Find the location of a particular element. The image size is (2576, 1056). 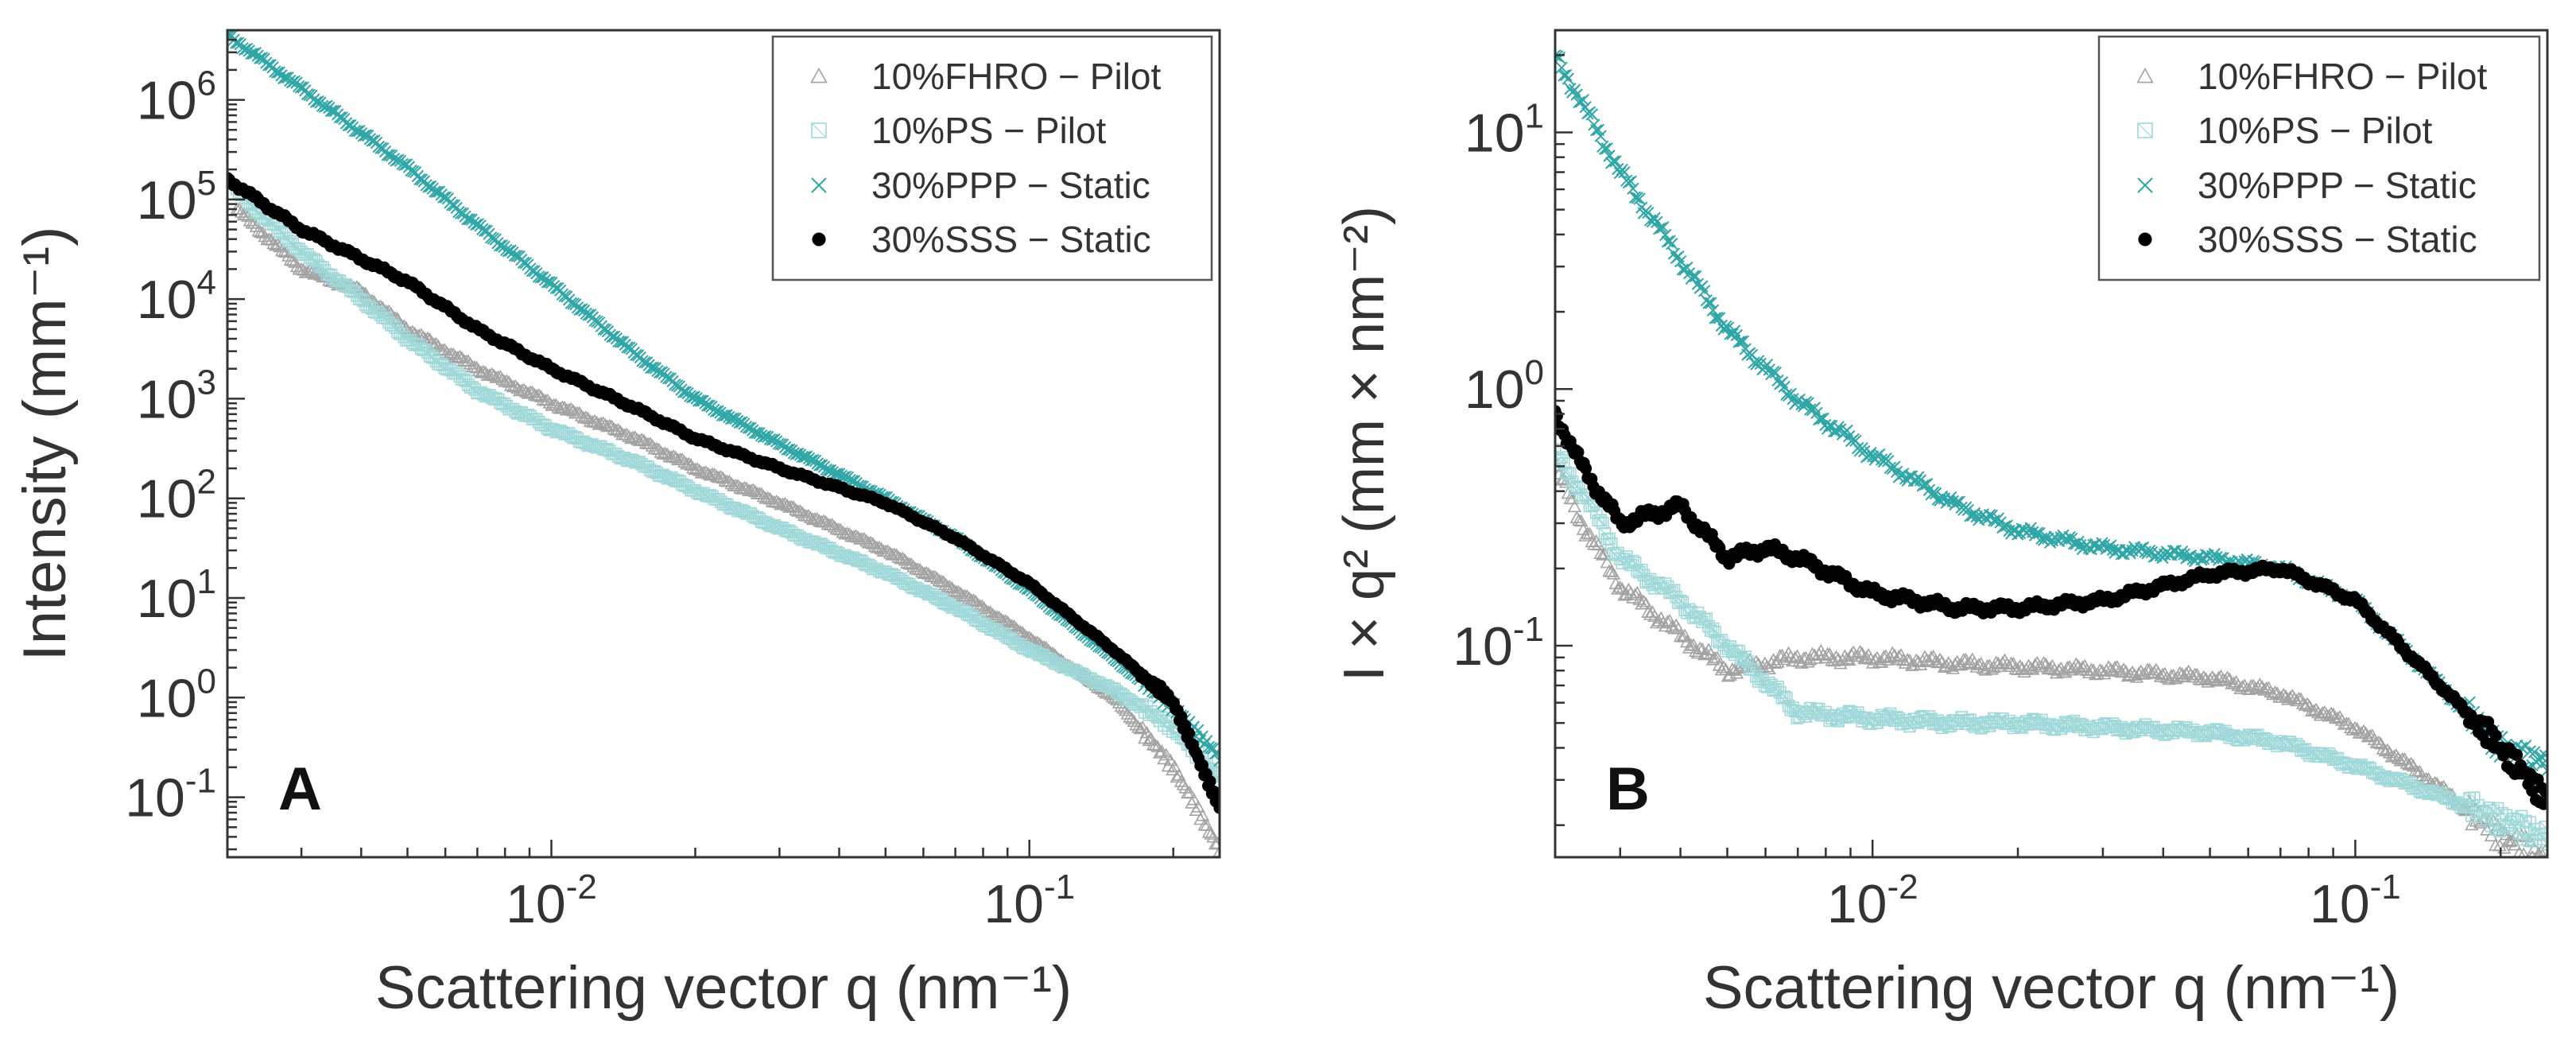

panel-a-legend-swatch-sss is located at coordinates (819, 239).